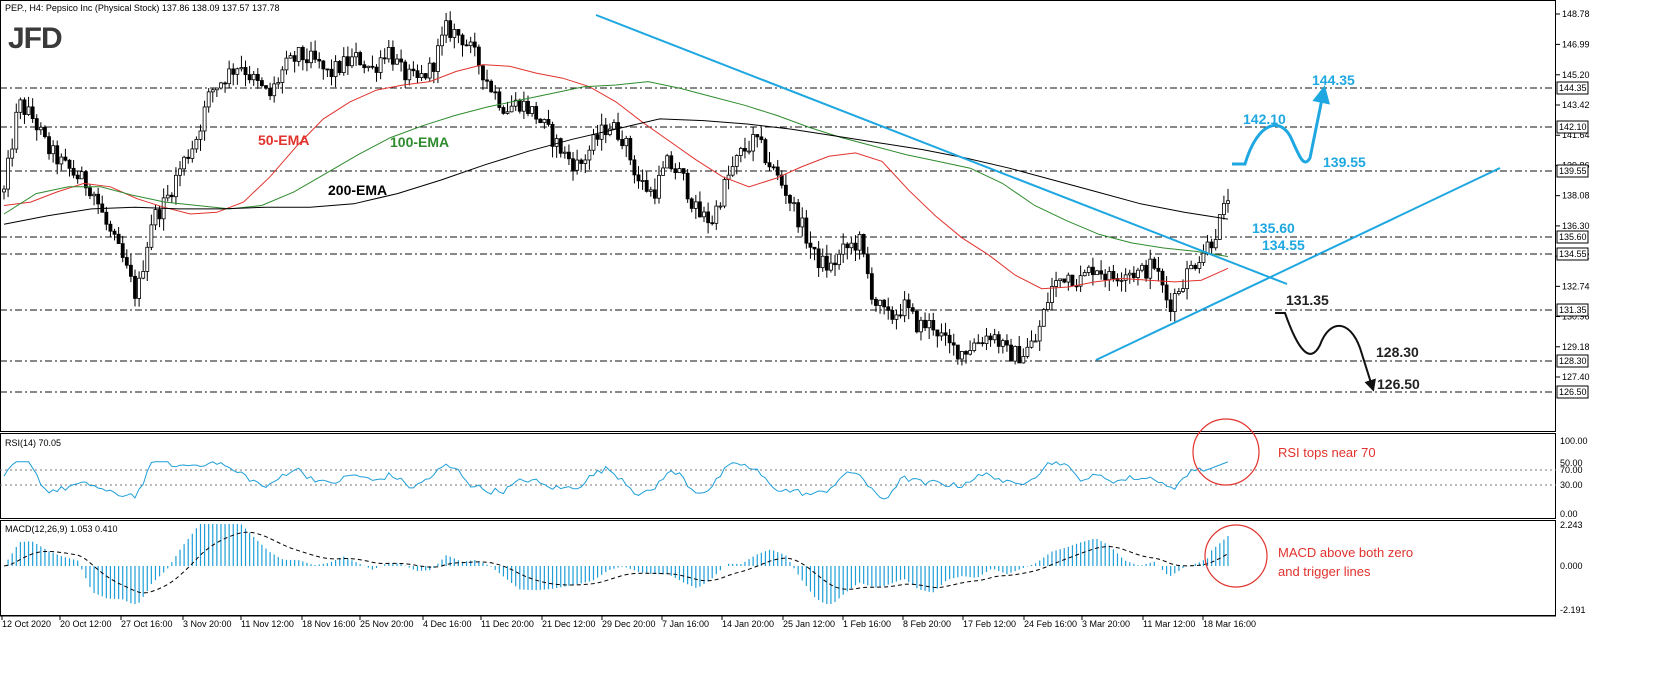  What do you see at coordinates (1327, 452) in the screenshot?
I see `rsi-annotation: RSI tops near 70` at bounding box center [1327, 452].